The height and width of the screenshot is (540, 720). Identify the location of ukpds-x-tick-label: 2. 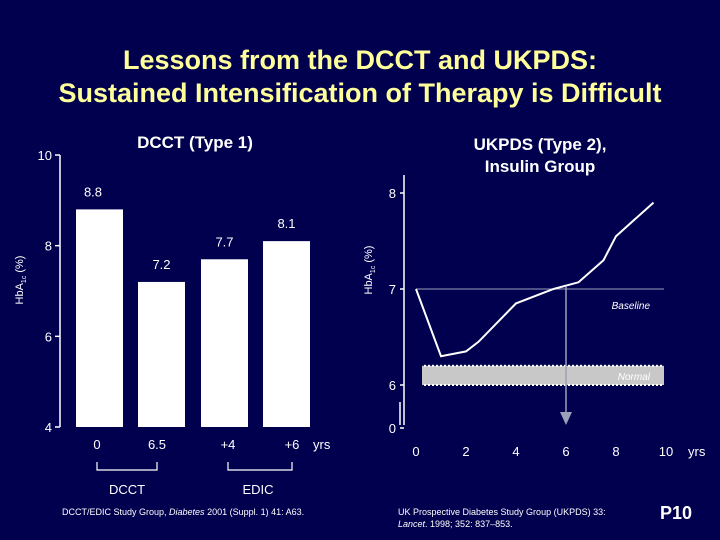
(465, 451).